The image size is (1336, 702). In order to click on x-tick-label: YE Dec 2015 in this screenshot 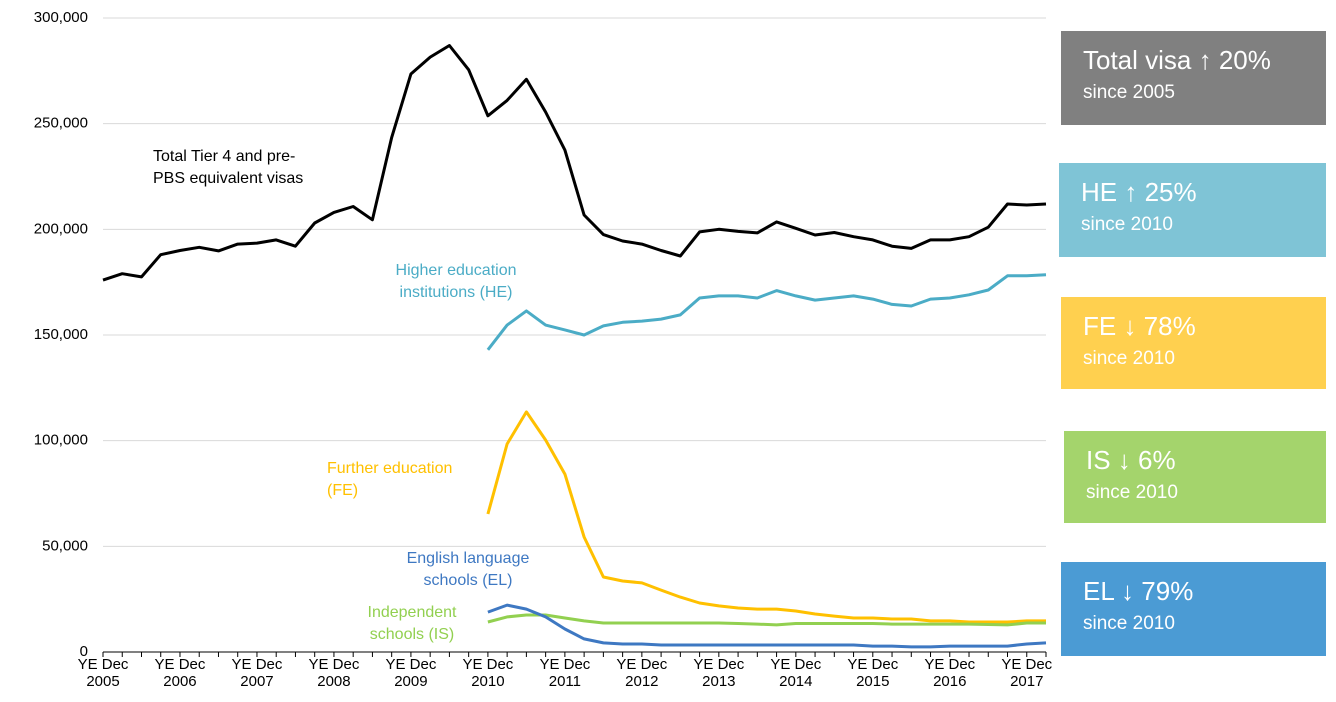, I will do `click(873, 673)`.